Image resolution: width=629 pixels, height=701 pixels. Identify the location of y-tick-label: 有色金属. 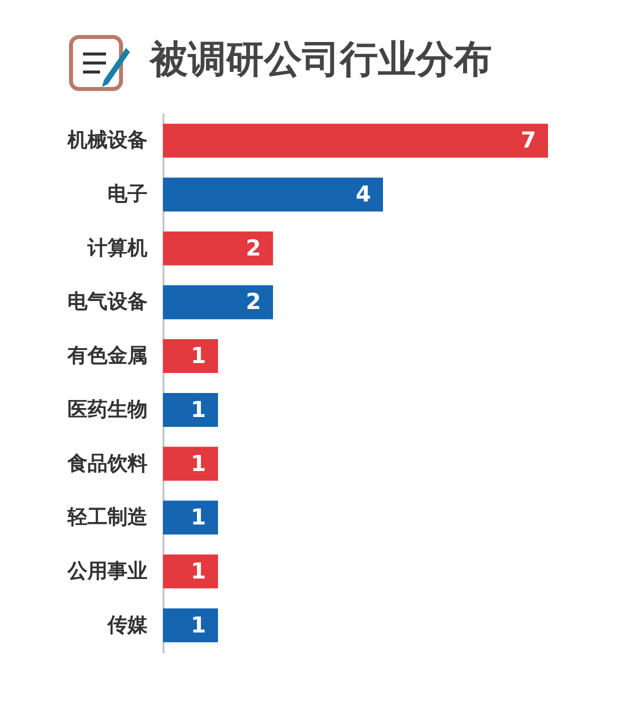
(107, 355).